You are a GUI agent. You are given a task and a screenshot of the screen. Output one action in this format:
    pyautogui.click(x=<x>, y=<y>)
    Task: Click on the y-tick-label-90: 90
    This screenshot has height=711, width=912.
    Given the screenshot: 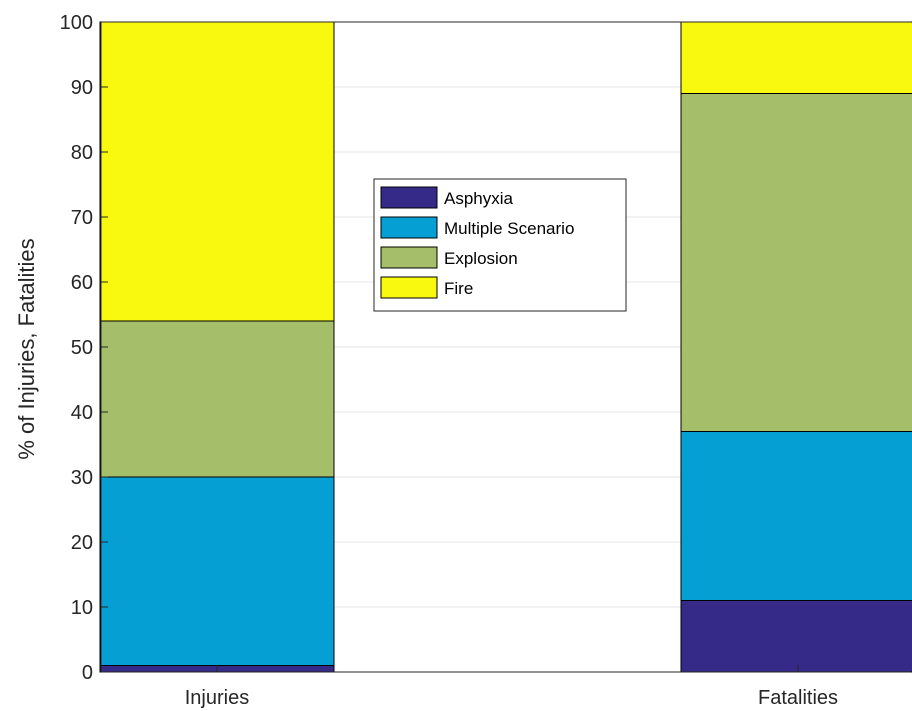 What is the action you would take?
    pyautogui.click(x=82, y=88)
    